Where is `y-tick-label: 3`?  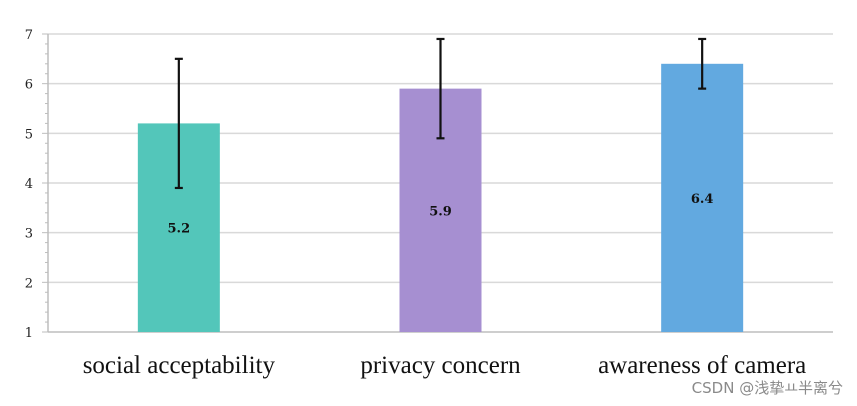 y-tick-label: 3 is located at coordinates (29, 234).